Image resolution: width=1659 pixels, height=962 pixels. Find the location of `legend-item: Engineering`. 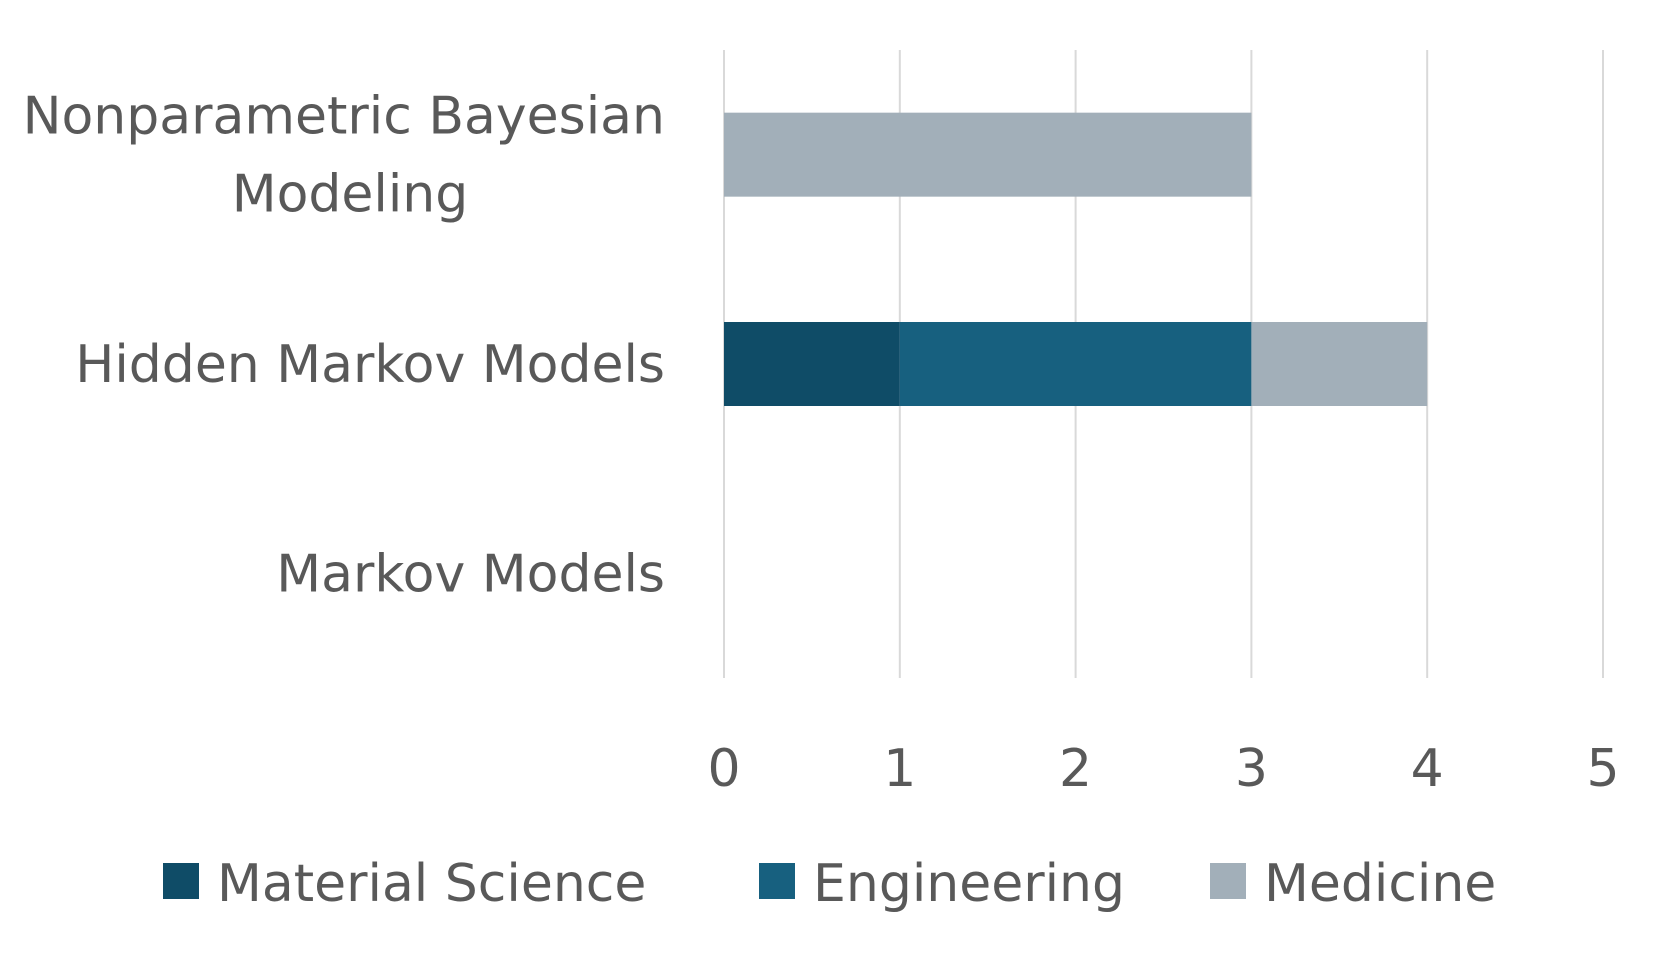

legend-item: Engineering is located at coordinates (942, 884).